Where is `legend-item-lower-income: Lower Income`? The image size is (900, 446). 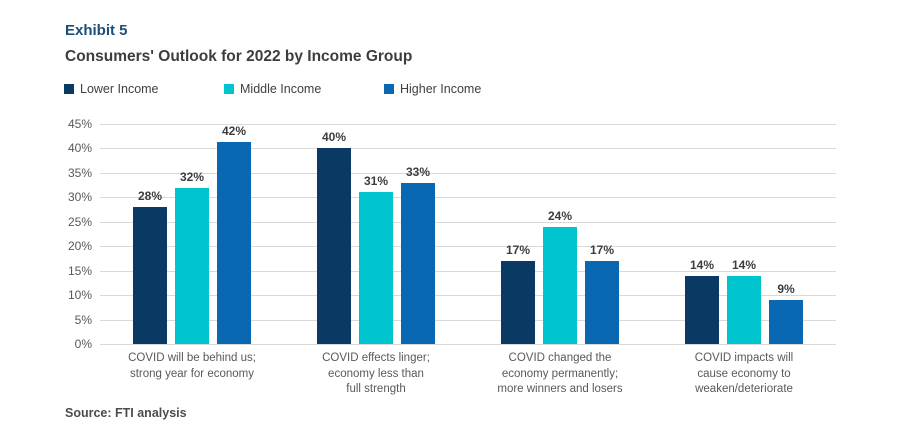
legend-item-lower-income: Lower Income is located at coordinates (144, 89).